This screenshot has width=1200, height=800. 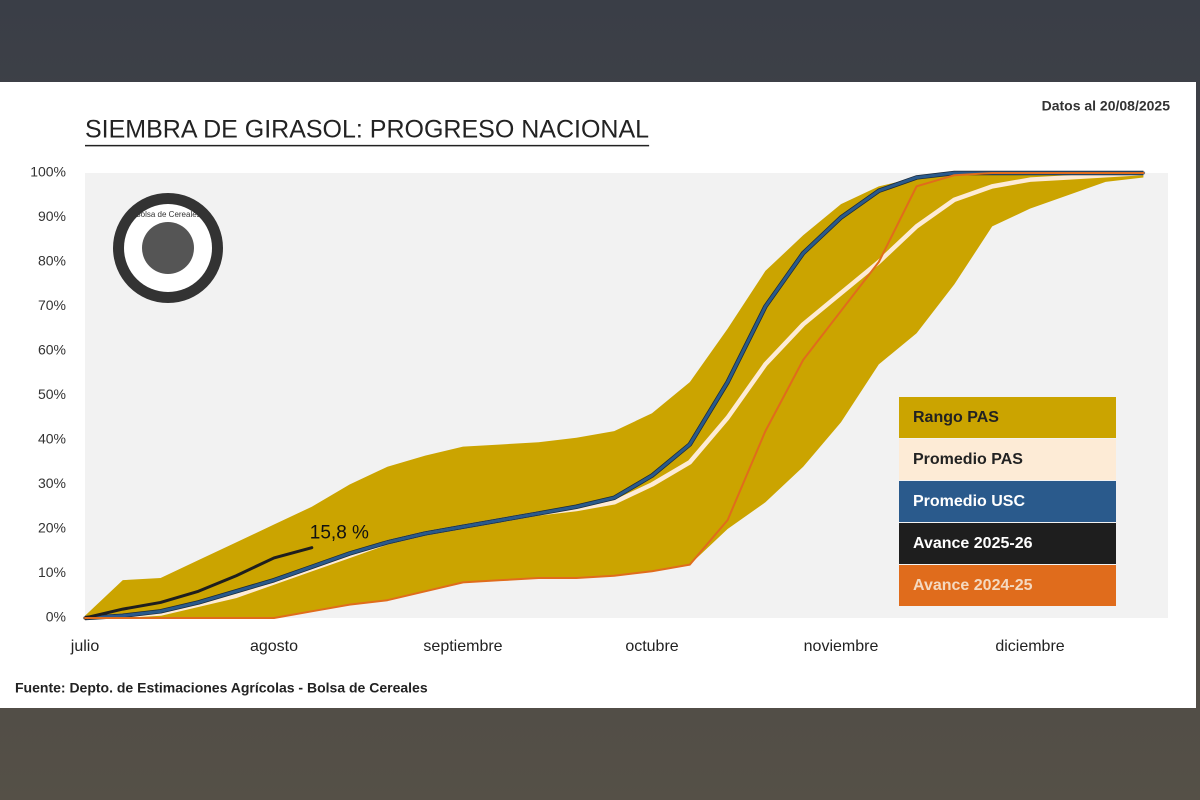 What do you see at coordinates (167, 214) in the screenshot?
I see `logo-text: Bolsa de Cereales` at bounding box center [167, 214].